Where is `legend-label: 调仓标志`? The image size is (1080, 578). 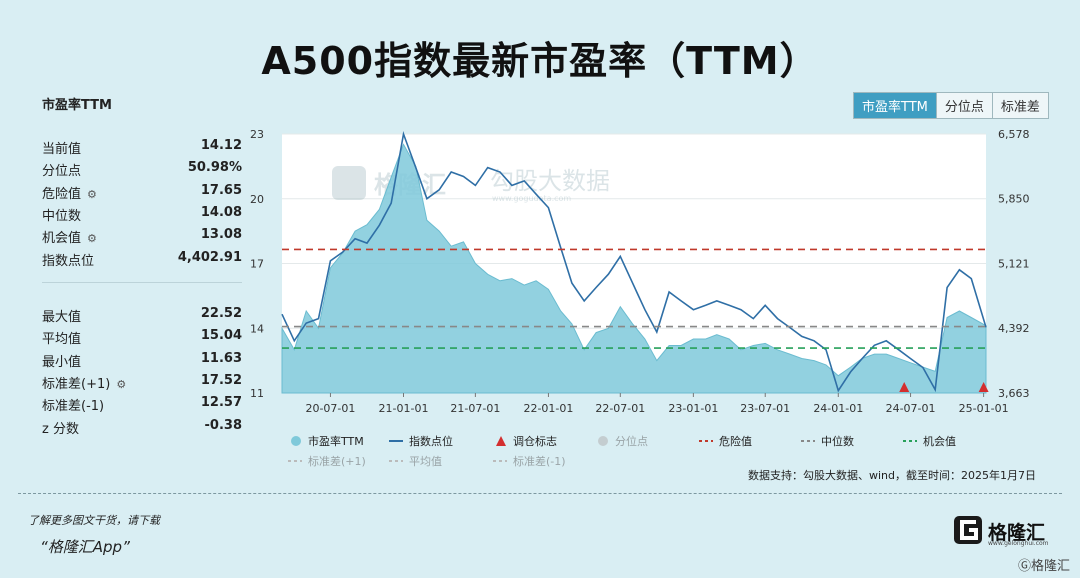
legend-label: 调仓标志 is located at coordinates (535, 441).